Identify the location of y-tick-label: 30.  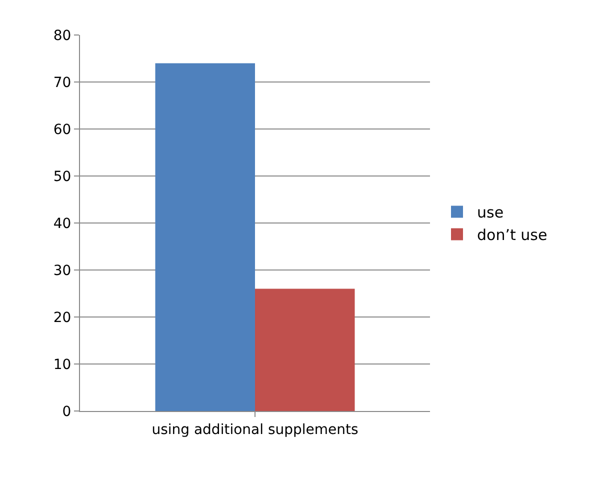
(62, 270).